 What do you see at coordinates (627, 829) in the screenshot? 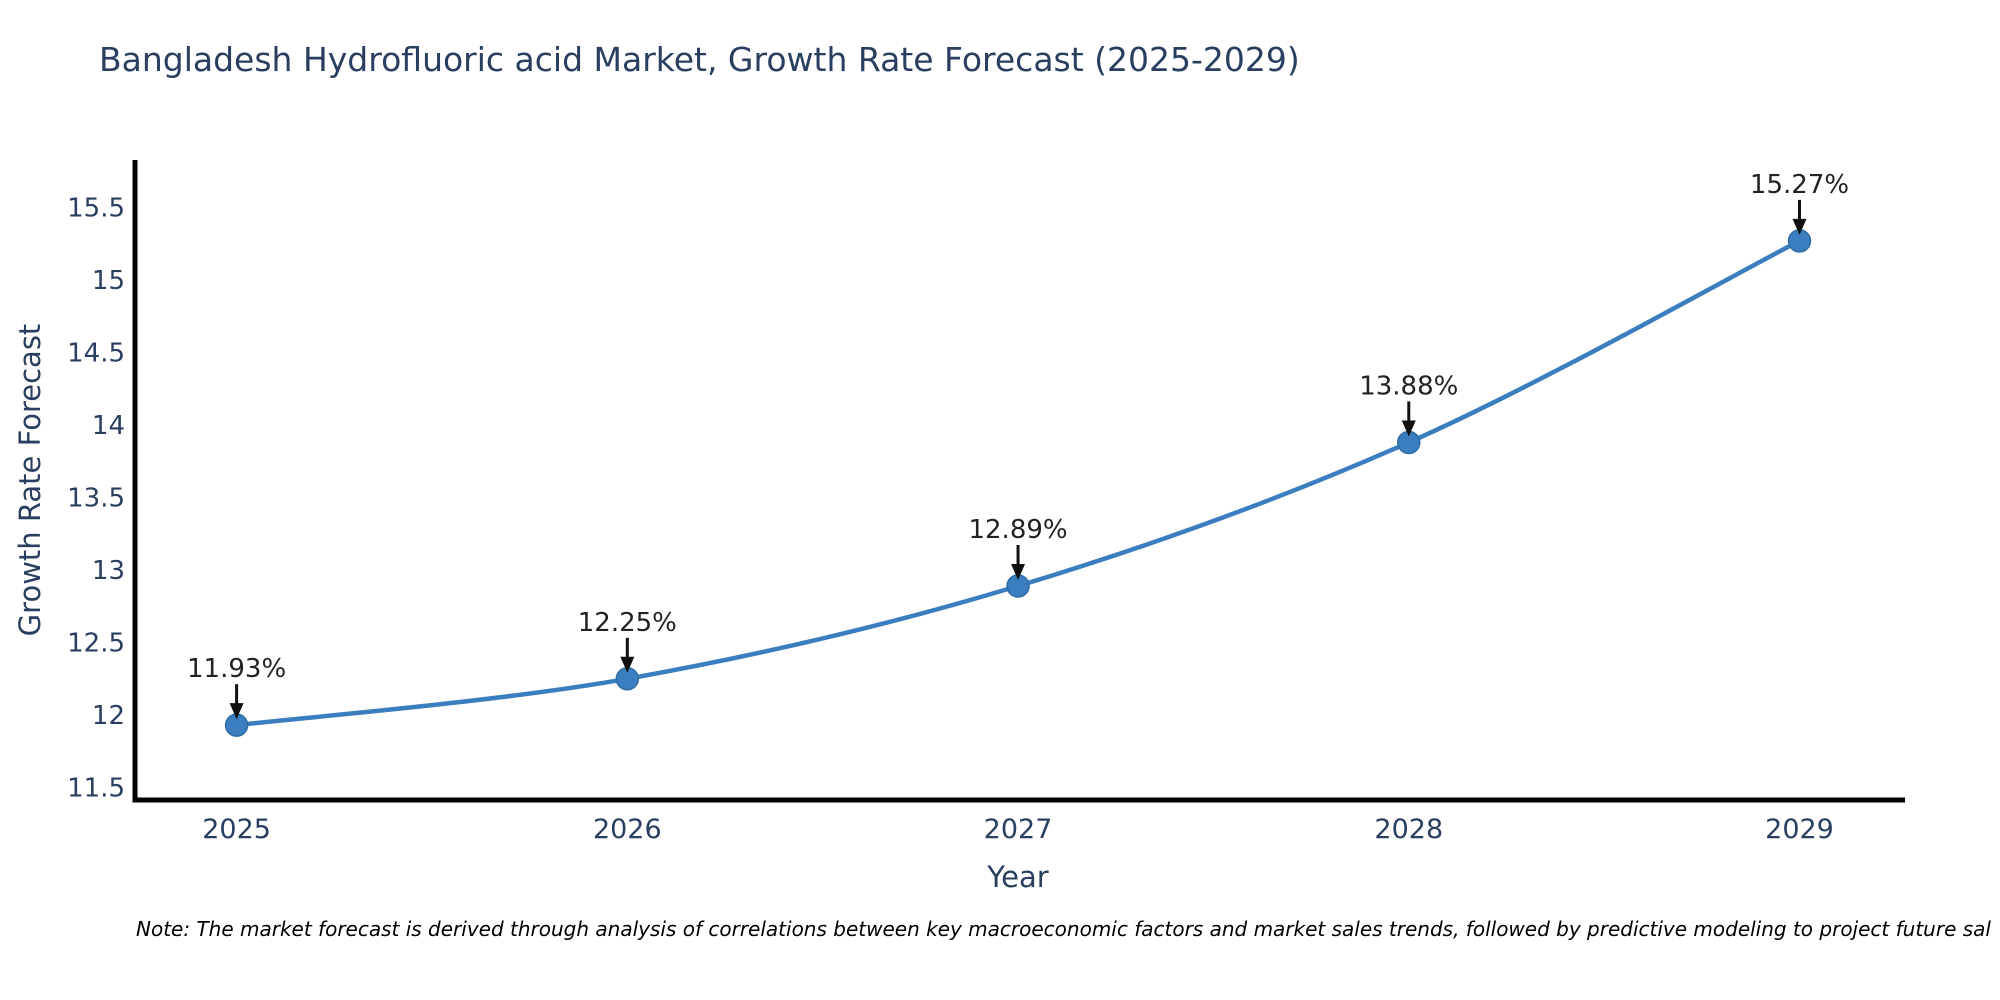
I see `x-tick-label: 2026` at bounding box center [627, 829].